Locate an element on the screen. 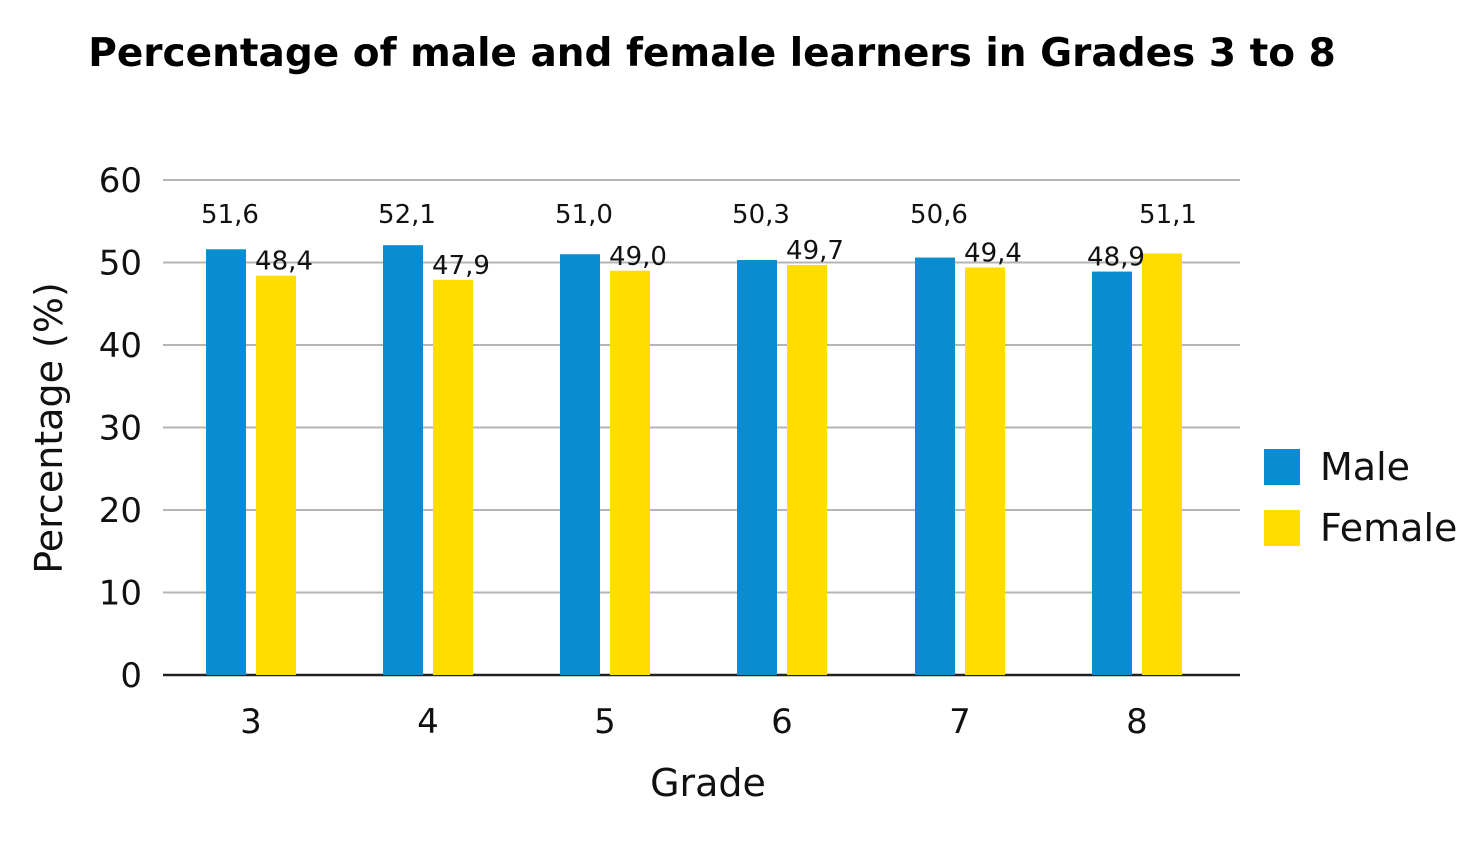 The width and height of the screenshot is (1470, 845). data-label-male-grade-5: 51,0 is located at coordinates (584, 215).